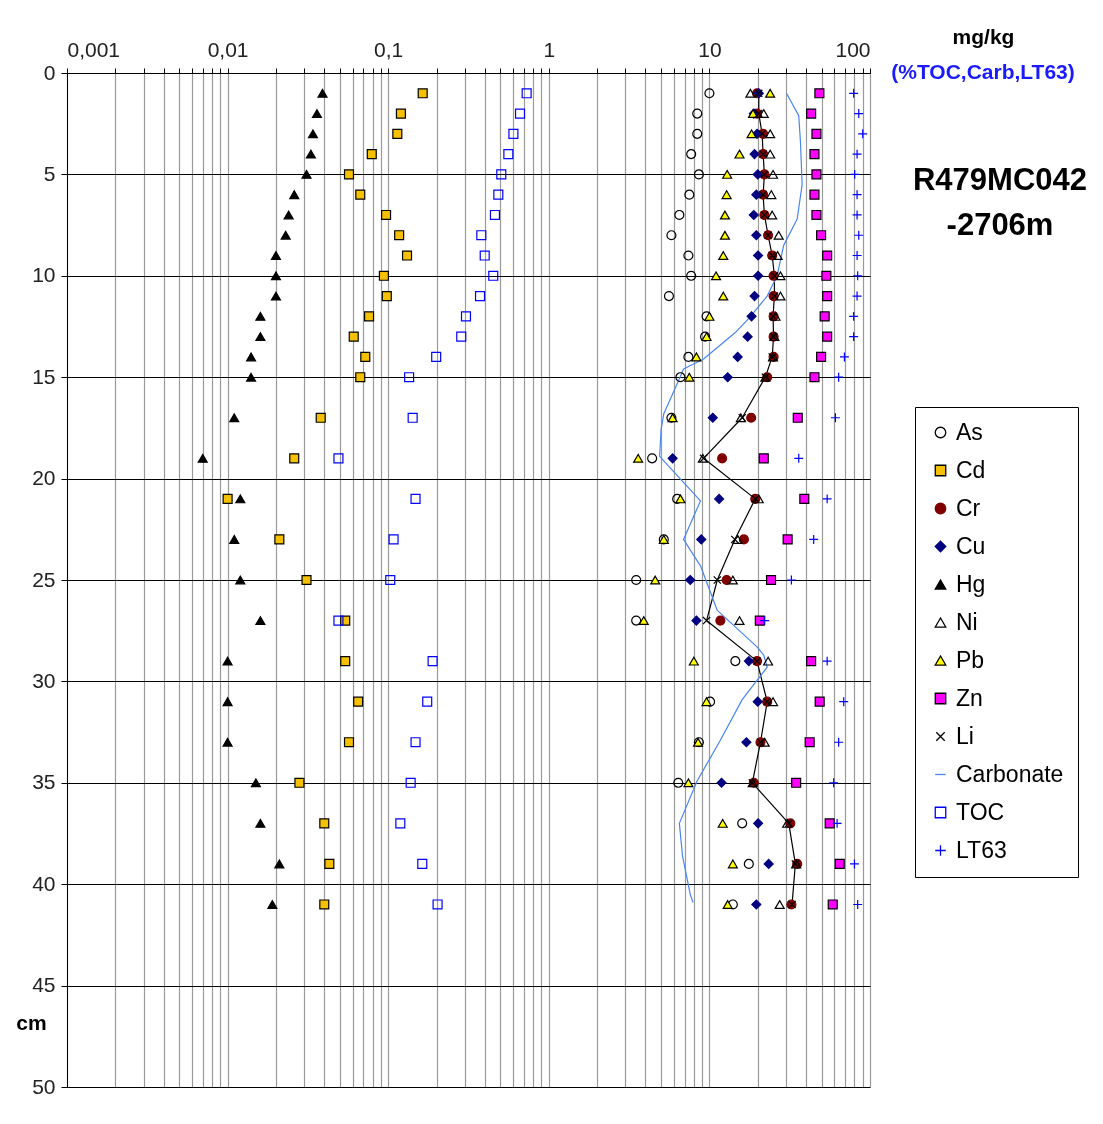  I want to click on legend-label: Ni, so click(967, 621).